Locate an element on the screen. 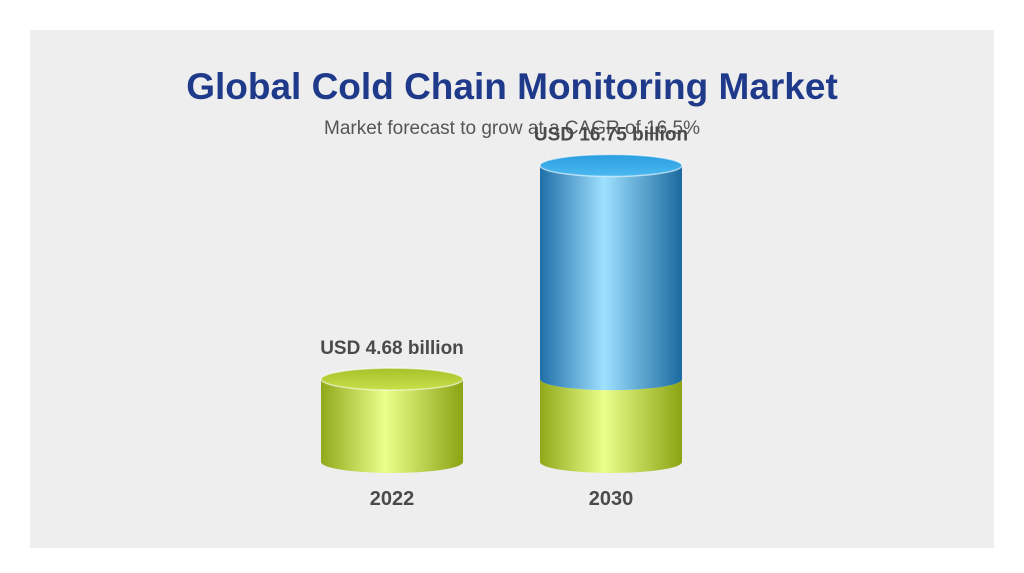  bar-2030-growth is located at coordinates (611, 272).